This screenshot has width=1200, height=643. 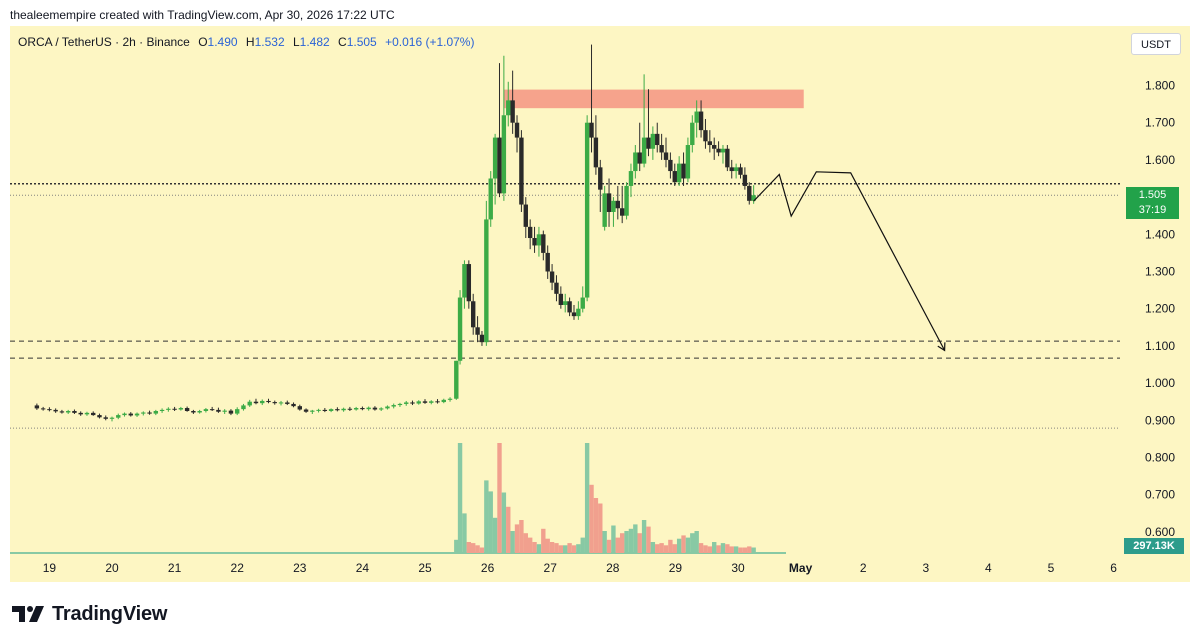 I want to click on low-value: 1.482, so click(x=314, y=42).